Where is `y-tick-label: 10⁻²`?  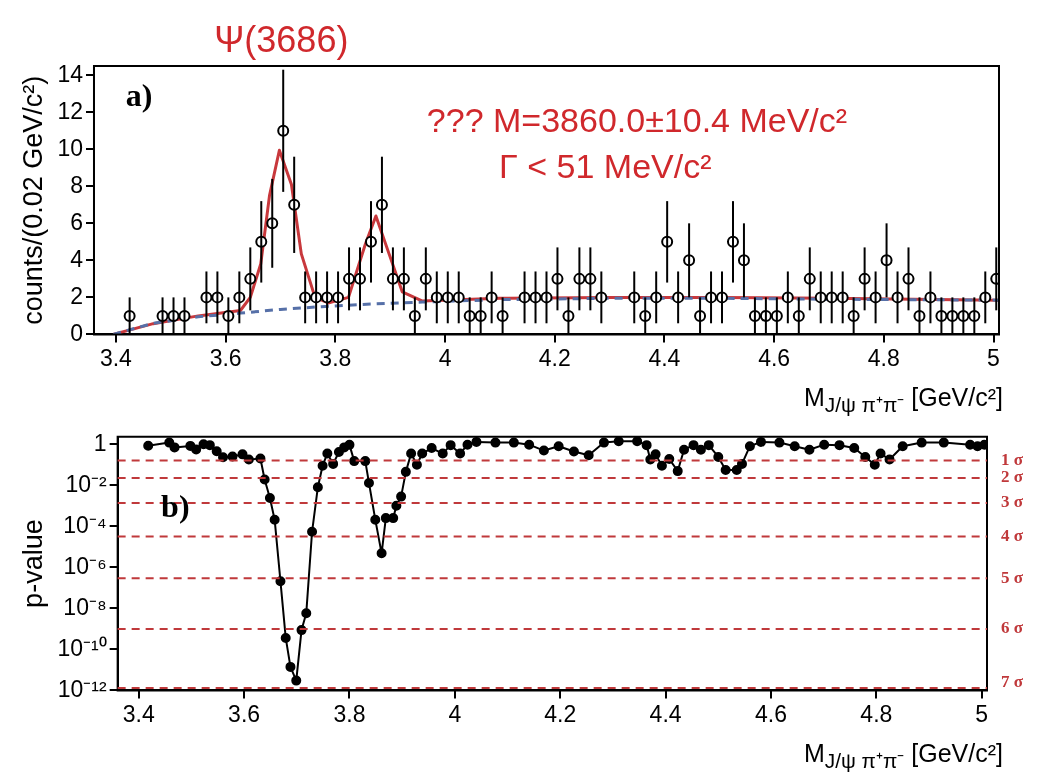 y-tick-label: 10⁻² is located at coordinates (86, 483).